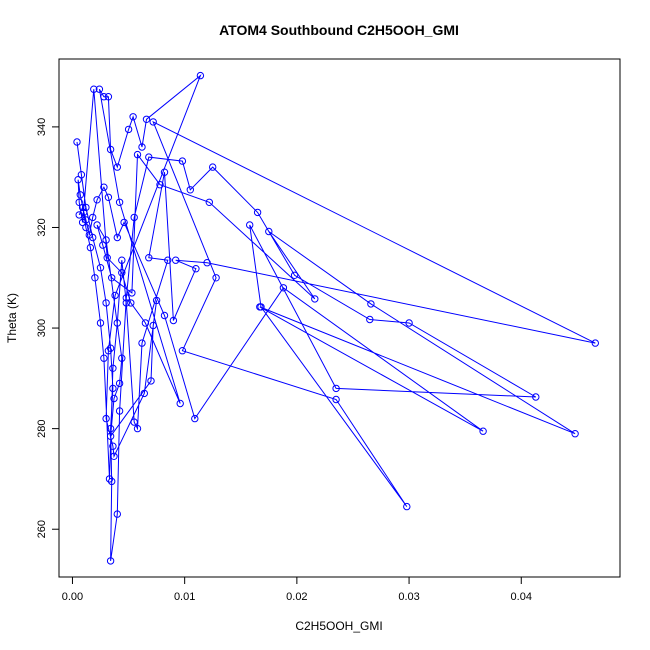  What do you see at coordinates (42, 529) in the screenshot?
I see `y-tick-label: 260` at bounding box center [42, 529].